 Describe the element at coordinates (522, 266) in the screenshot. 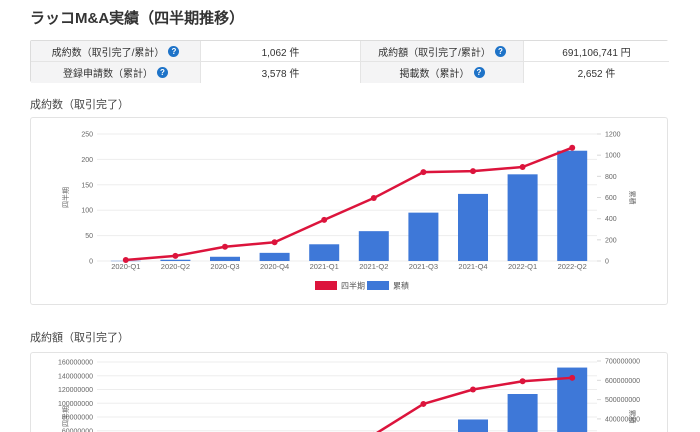

I see `x-axis-label: 2022-Q1` at that location.